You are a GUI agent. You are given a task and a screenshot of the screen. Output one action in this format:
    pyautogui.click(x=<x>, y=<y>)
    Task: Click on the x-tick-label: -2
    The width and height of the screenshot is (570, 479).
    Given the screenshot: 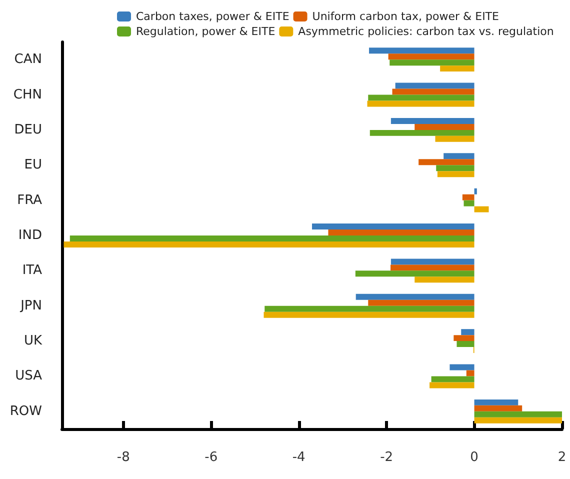 What is the action you would take?
    pyautogui.click(x=387, y=457)
    